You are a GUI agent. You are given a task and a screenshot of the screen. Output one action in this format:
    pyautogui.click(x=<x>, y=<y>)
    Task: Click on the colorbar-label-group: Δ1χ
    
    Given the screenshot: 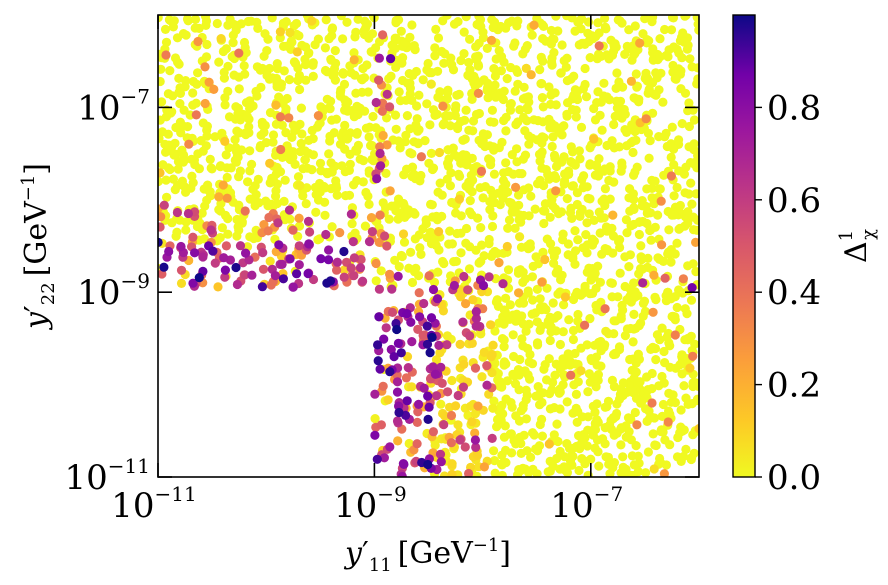 What is the action you would take?
    pyautogui.click(x=857, y=246)
    